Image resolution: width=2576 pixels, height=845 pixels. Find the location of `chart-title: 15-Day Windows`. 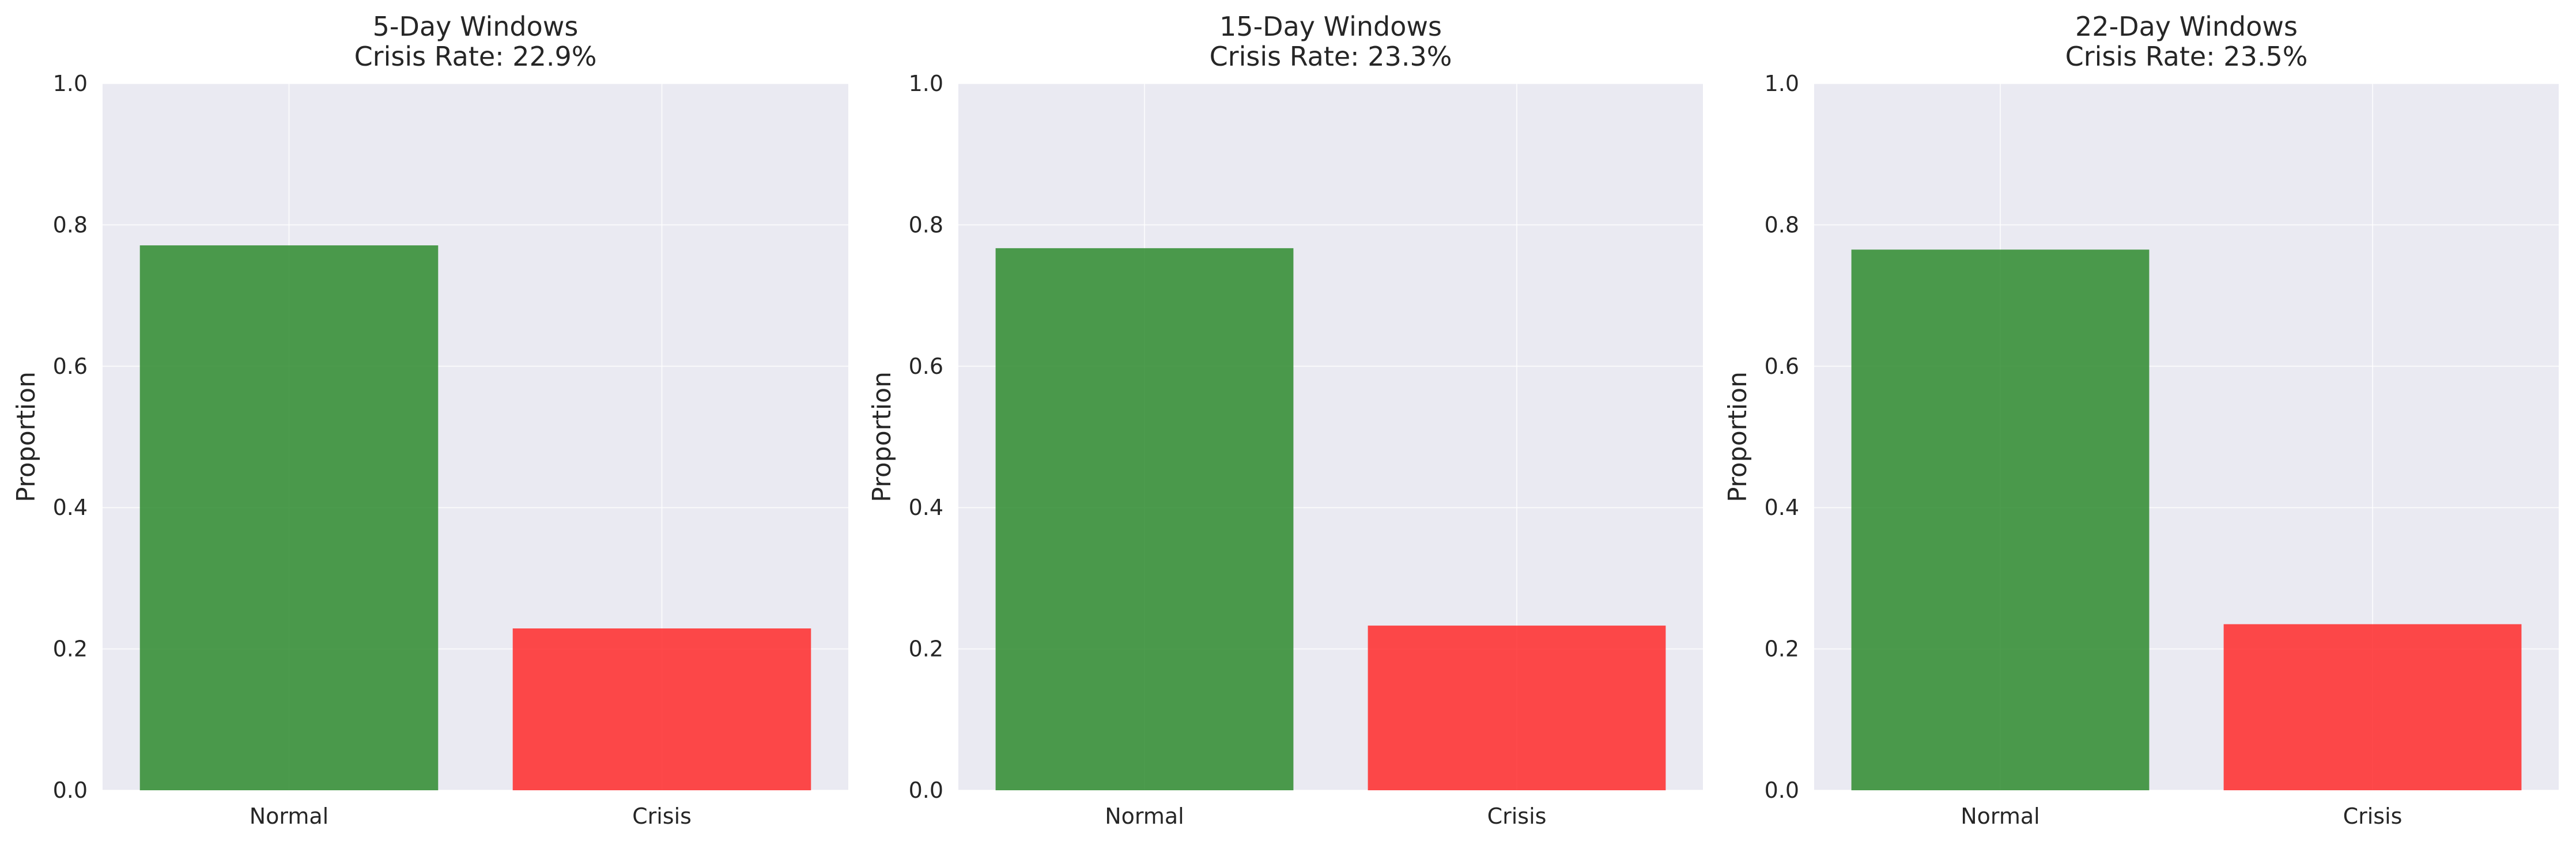

chart-title: 15-Day Windows is located at coordinates (1331, 26).